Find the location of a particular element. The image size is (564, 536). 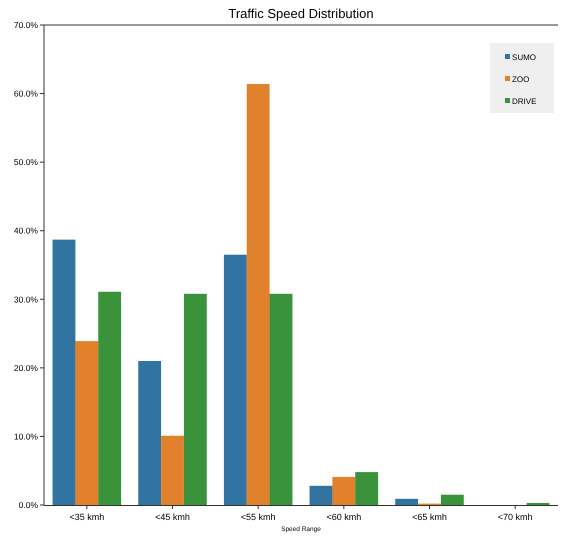

y-tick-label: 30.0% is located at coordinates (26, 299).